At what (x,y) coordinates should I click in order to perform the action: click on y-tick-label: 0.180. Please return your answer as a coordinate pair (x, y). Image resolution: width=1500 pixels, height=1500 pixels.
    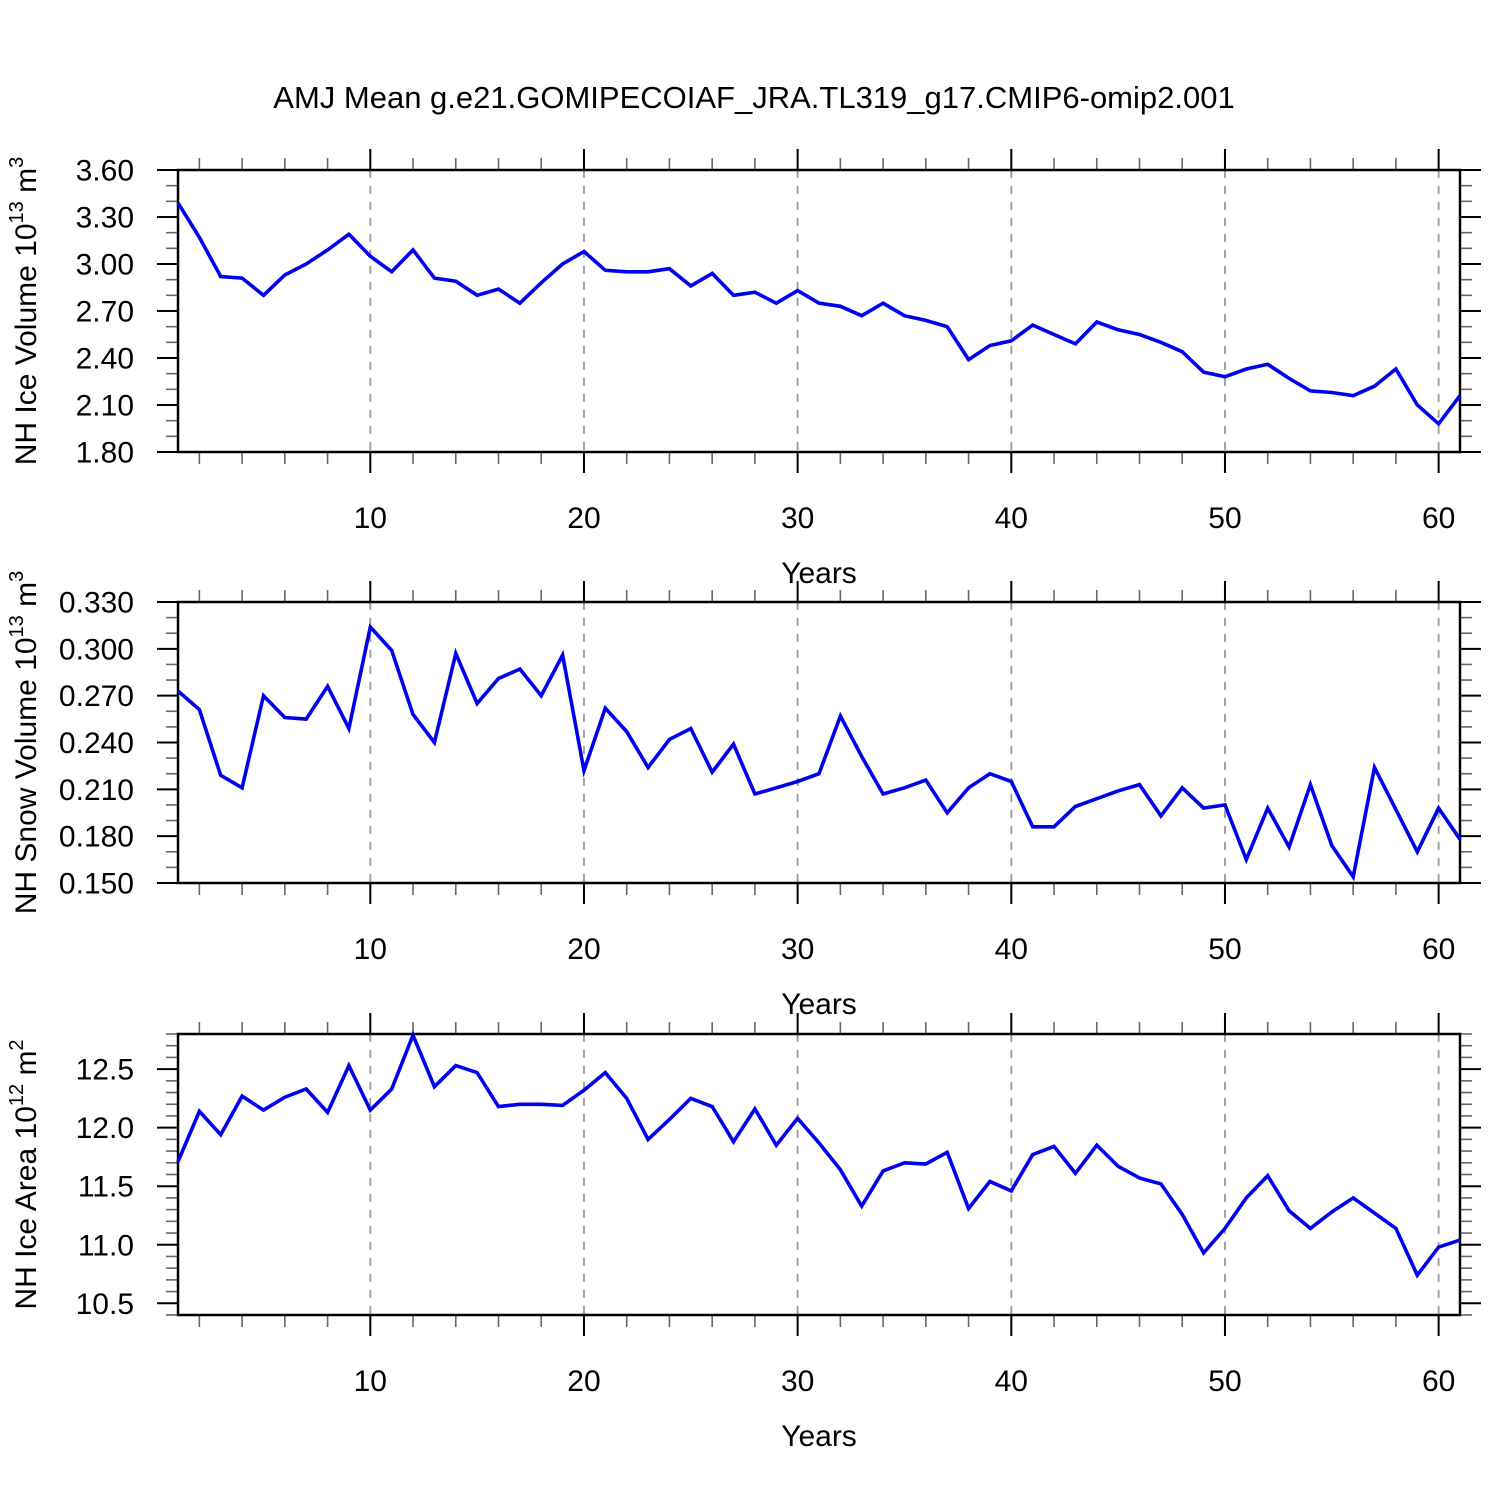
    Looking at the image, I should click on (96, 837).